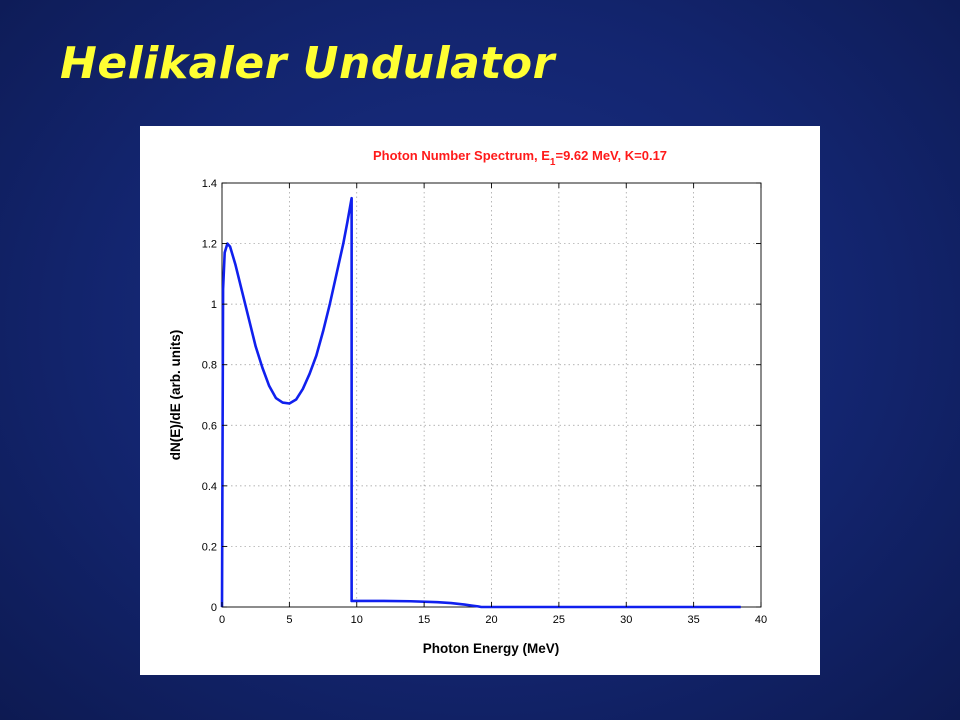 Image resolution: width=960 pixels, height=720 pixels. What do you see at coordinates (694, 620) in the screenshot?
I see `x-tick-label: 35` at bounding box center [694, 620].